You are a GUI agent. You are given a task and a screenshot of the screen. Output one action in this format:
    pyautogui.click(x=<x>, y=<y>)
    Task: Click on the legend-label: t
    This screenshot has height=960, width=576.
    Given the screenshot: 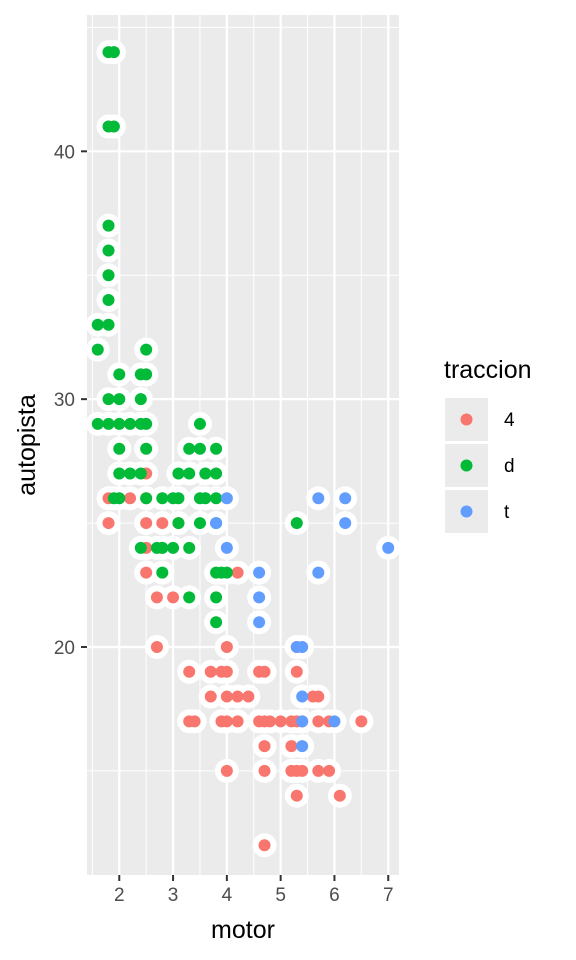 What is the action you would take?
    pyautogui.click(x=507, y=512)
    